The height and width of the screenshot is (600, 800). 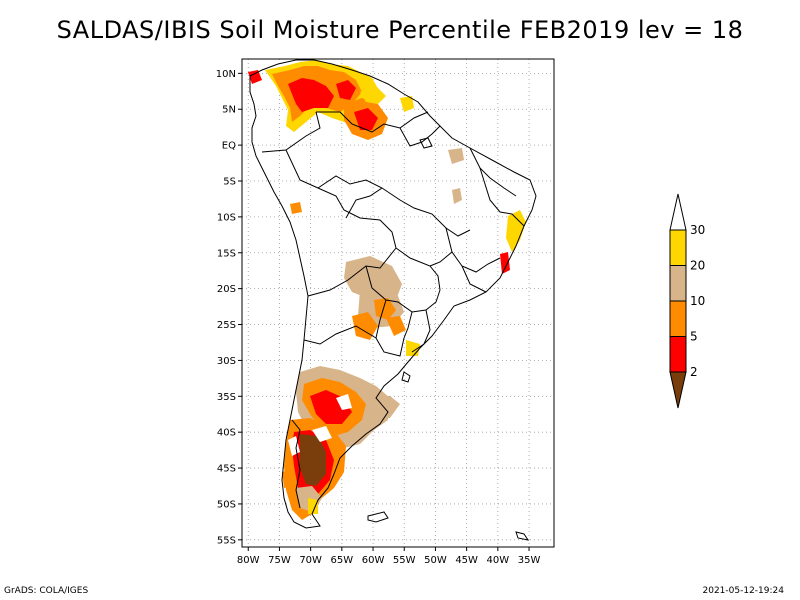 I want to click on footer-credit: GrADS: COLA/IGES, so click(x=46, y=591).